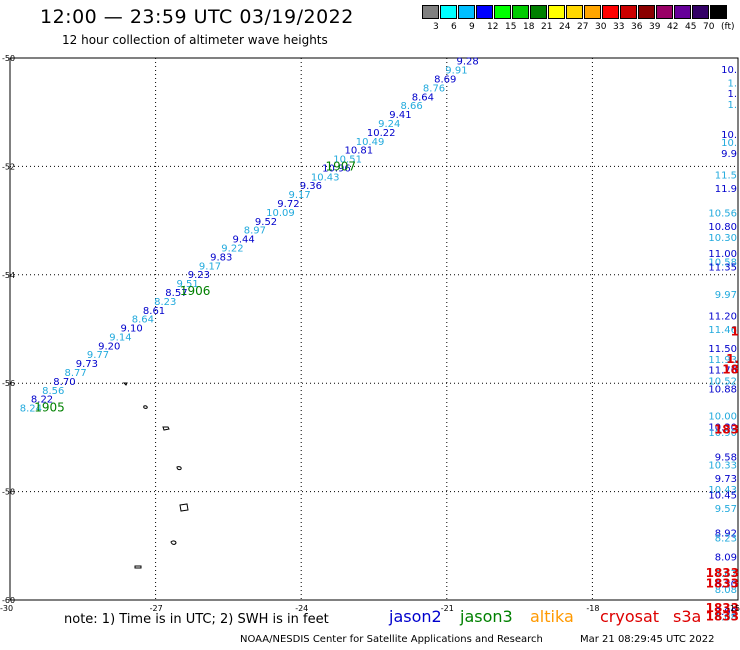  What do you see at coordinates (722, 213) in the screenshot?
I see `wave-height-label: 10.56` at bounding box center [722, 213].